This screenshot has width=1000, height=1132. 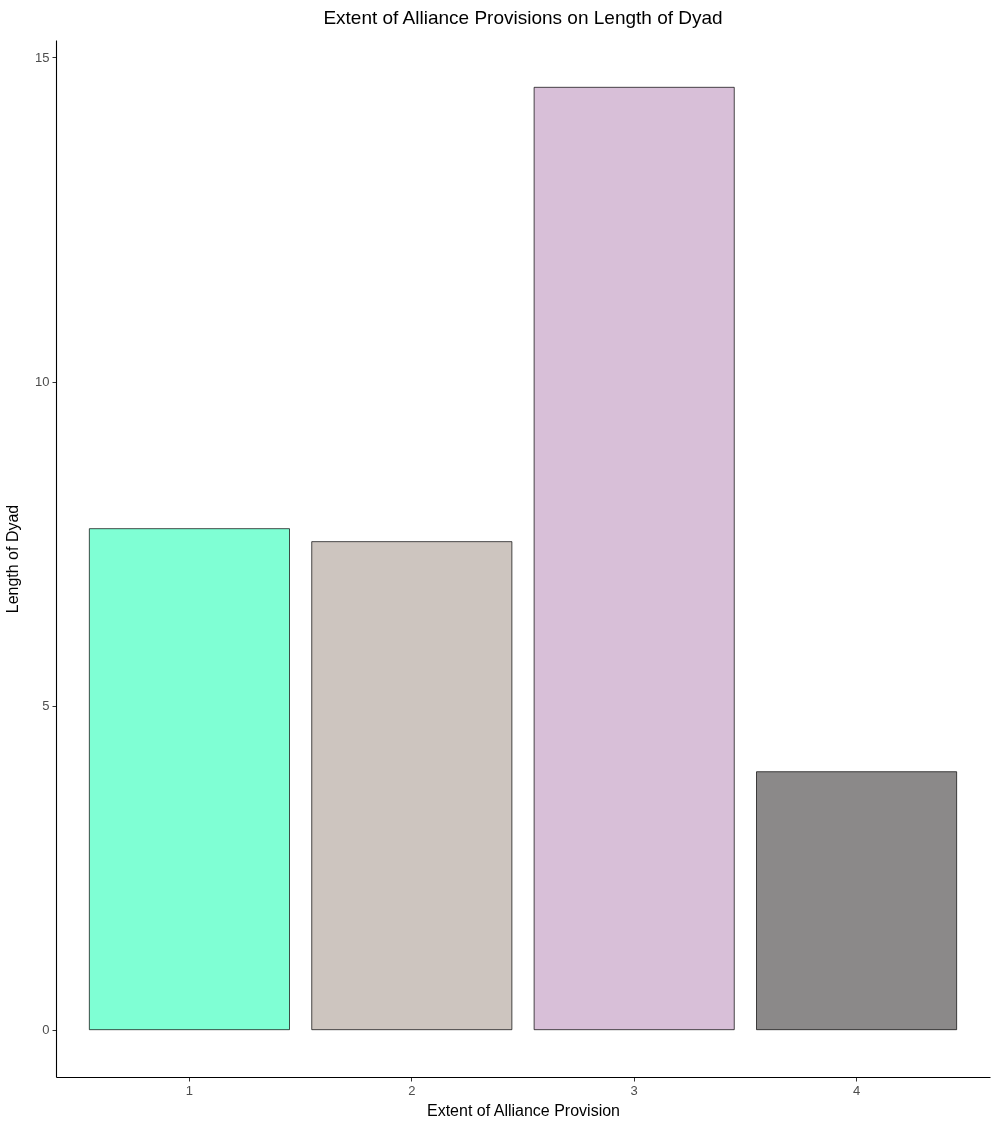 I want to click on y-tick-label: 15, so click(x=42, y=57).